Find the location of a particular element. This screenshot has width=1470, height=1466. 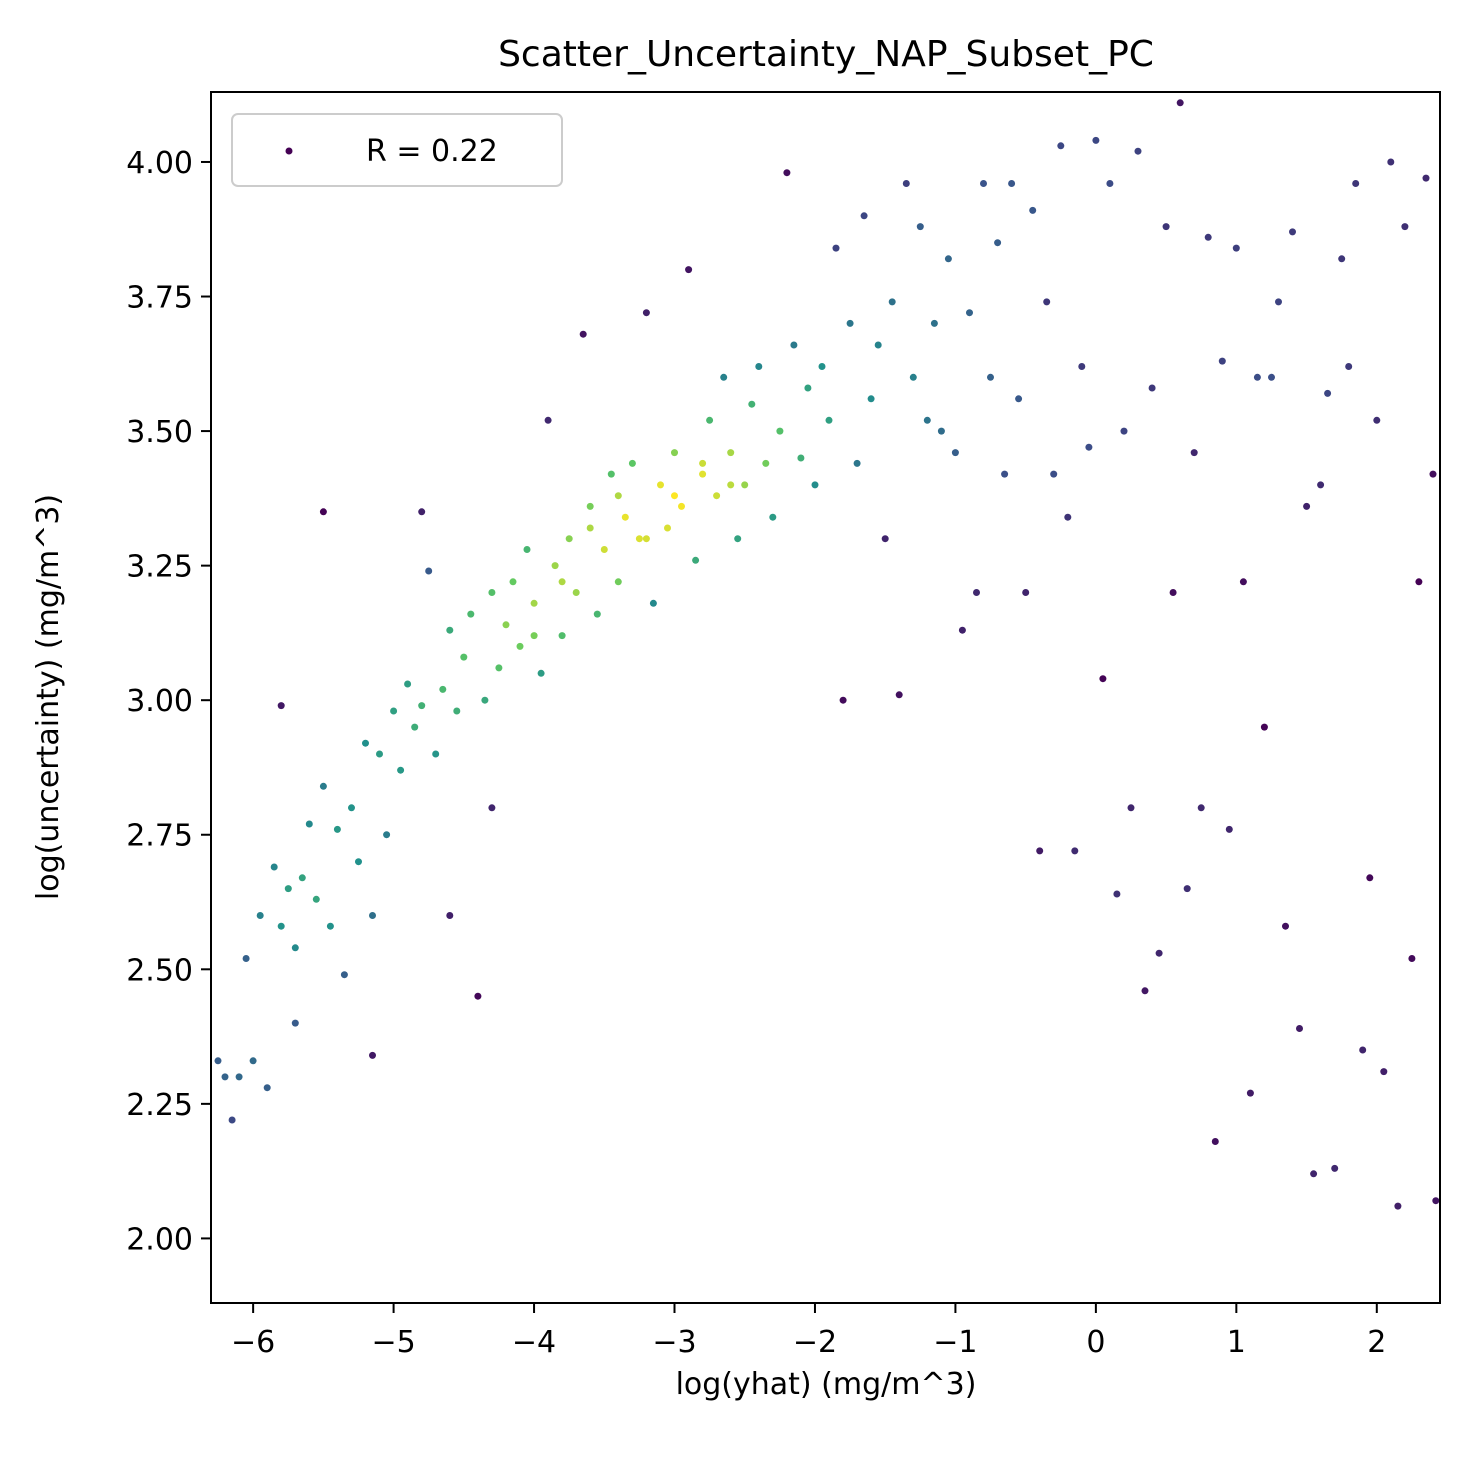

legend: R = 0.22 is located at coordinates (397, 150).